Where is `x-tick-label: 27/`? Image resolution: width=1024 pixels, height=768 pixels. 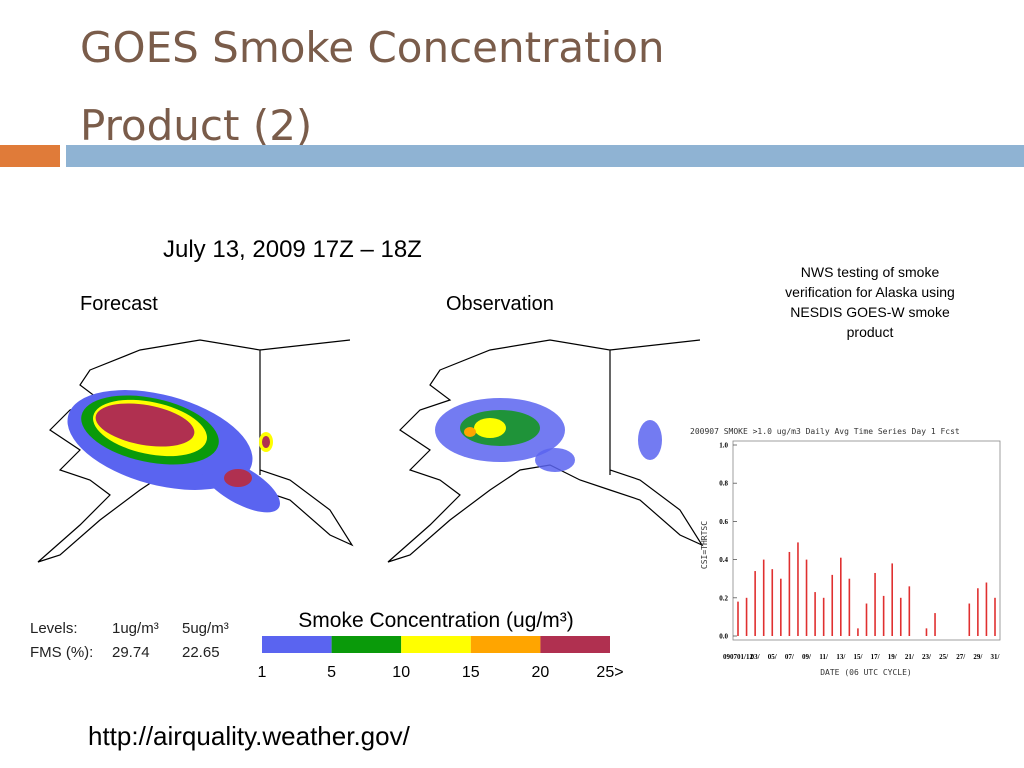
x-tick-label: 27/ is located at coordinates (961, 657).